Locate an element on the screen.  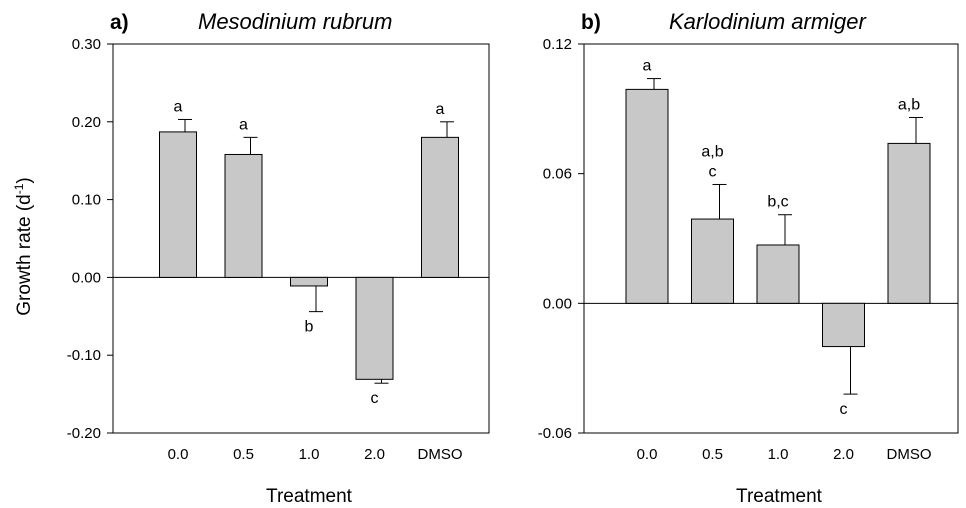
significance-letter: a,b c is located at coordinates (712, 161).